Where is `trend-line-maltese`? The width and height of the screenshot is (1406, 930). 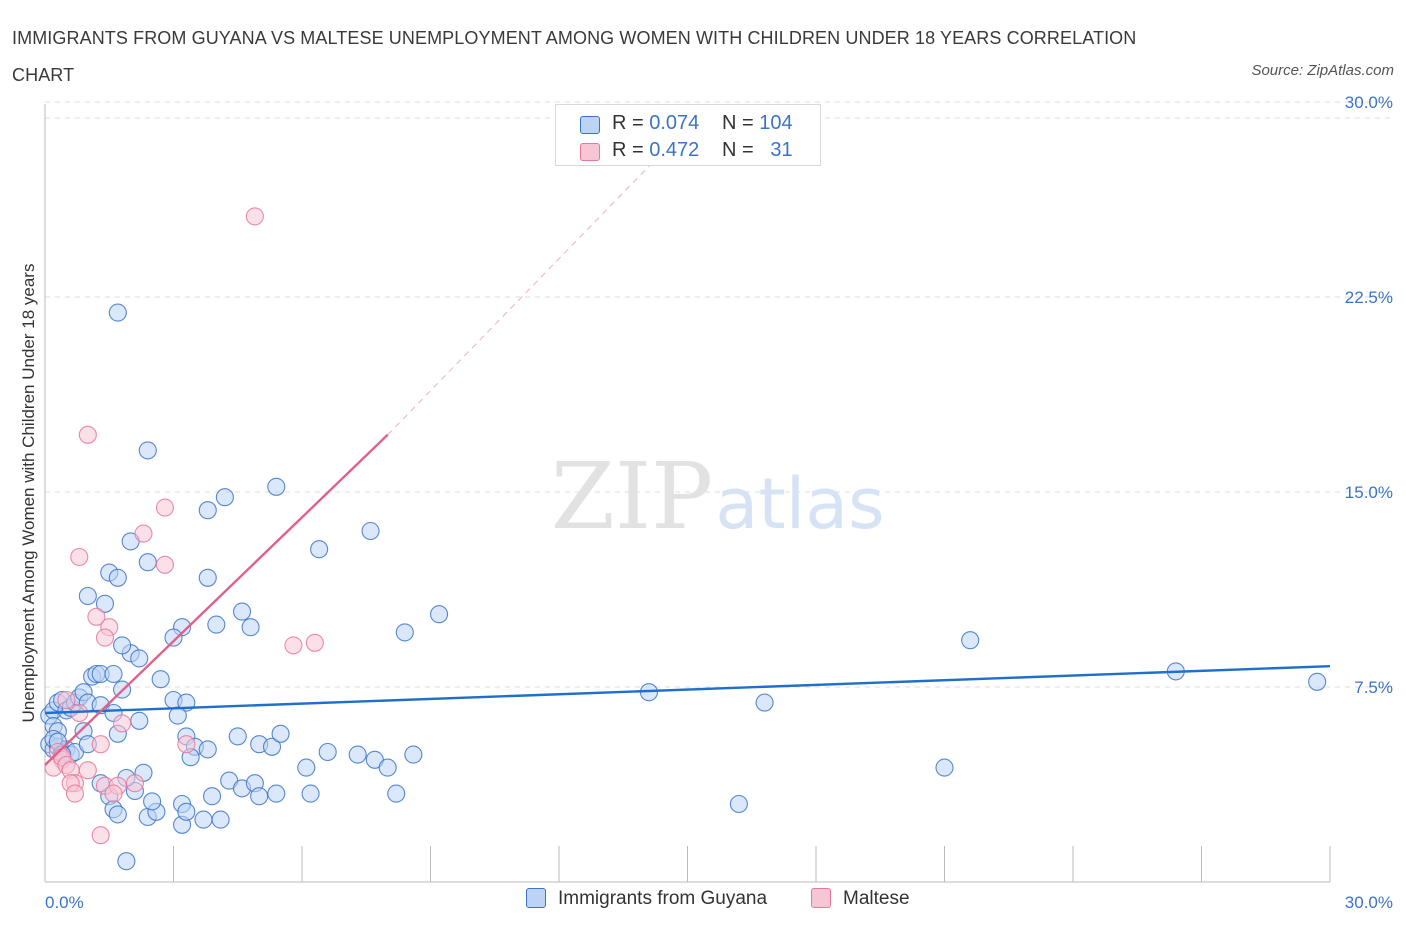 trend-line-maltese is located at coordinates (216, 599).